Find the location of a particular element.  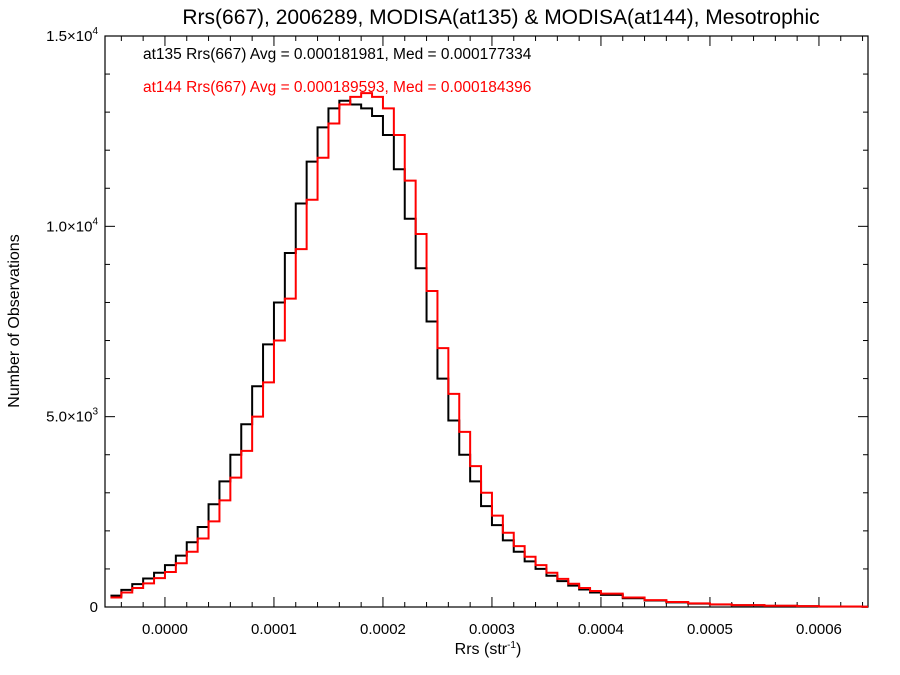

y-axis-label: Number of Observations is located at coordinates (14, 320).